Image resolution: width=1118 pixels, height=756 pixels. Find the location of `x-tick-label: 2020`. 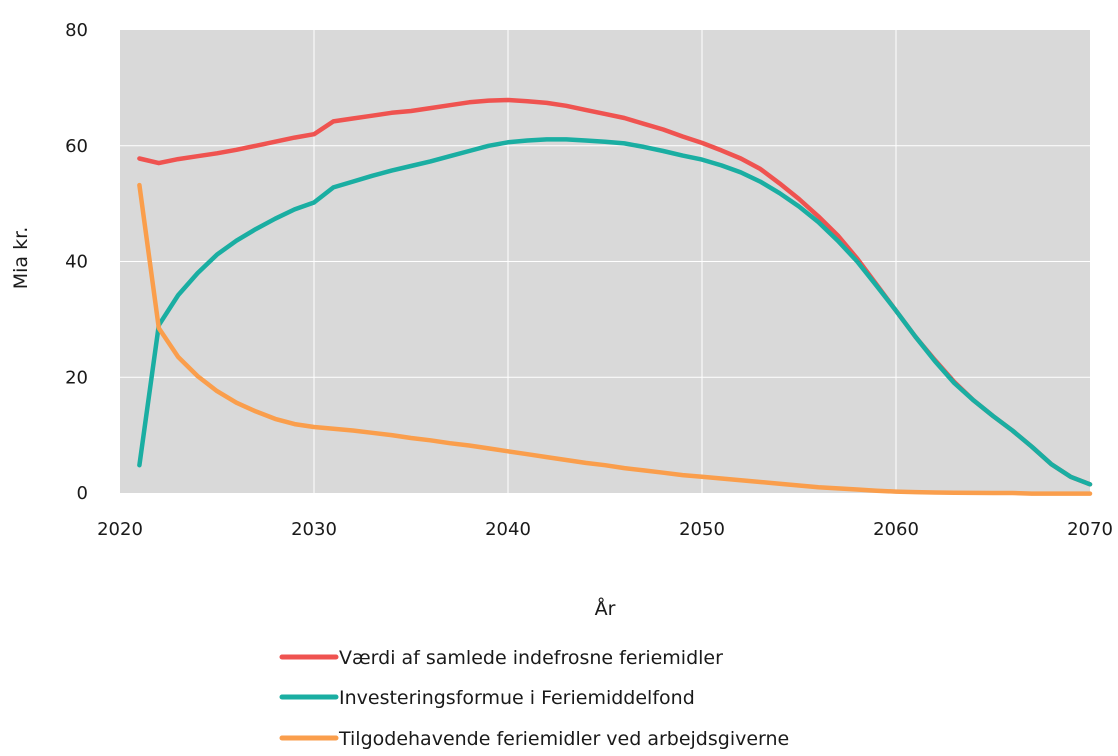

x-tick-label: 2020 is located at coordinates (120, 529).